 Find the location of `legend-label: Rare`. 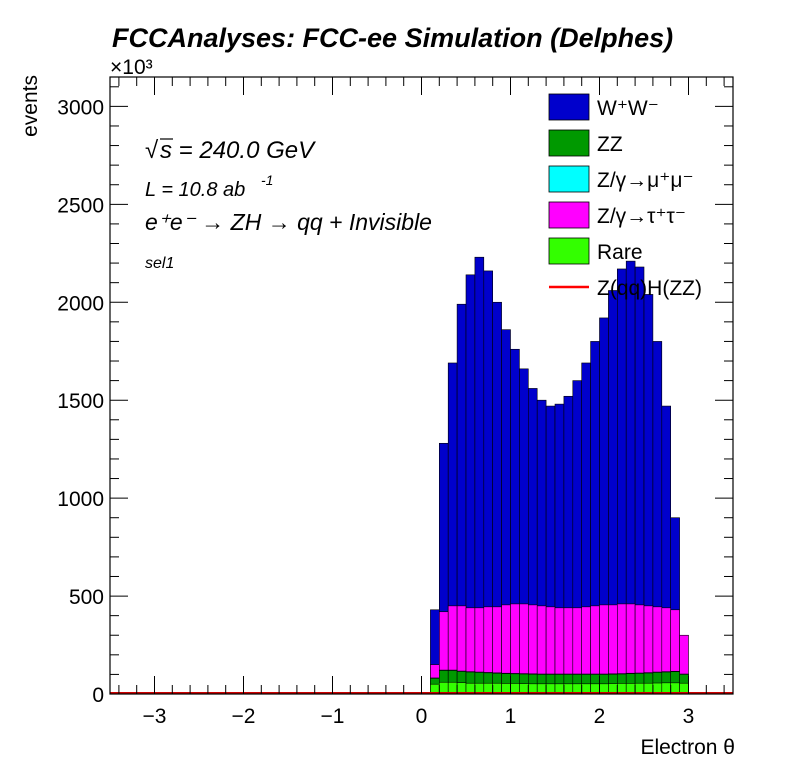

legend-label: Rare is located at coordinates (620, 252).